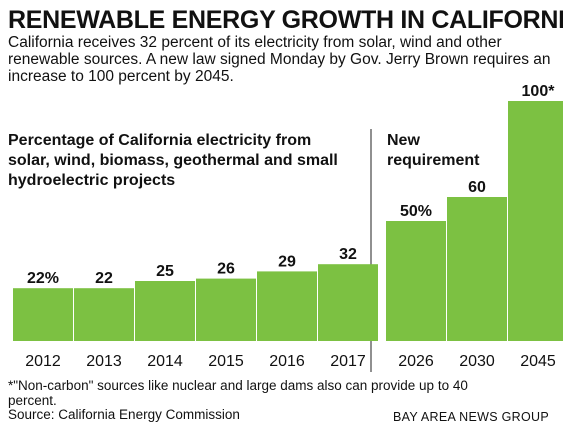  I want to click on source-note: Source: California Energy Commission, so click(124, 414).